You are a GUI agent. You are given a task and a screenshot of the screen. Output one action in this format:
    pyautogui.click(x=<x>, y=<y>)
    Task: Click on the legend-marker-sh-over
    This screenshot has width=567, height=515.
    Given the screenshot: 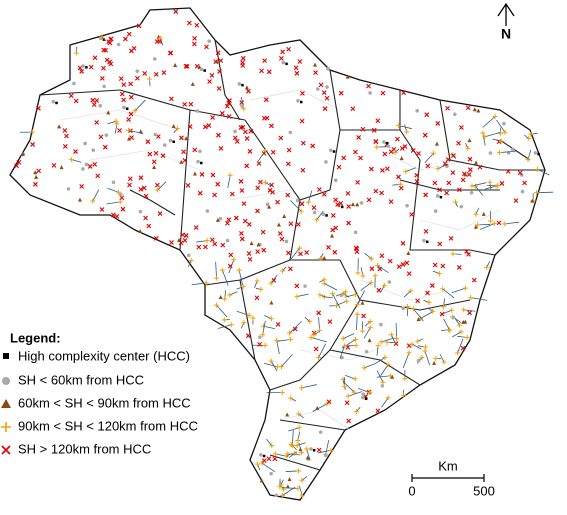 What is the action you would take?
    pyautogui.click(x=6, y=450)
    